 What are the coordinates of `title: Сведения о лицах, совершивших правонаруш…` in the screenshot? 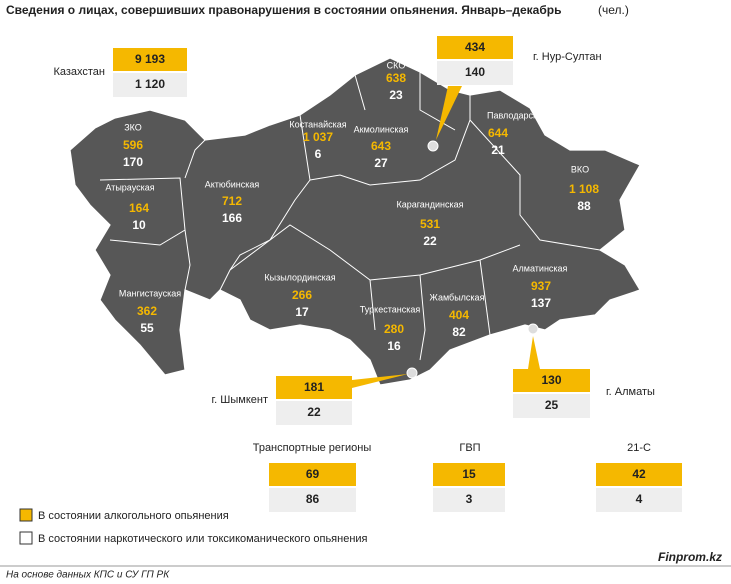 It's located at (283, 10).